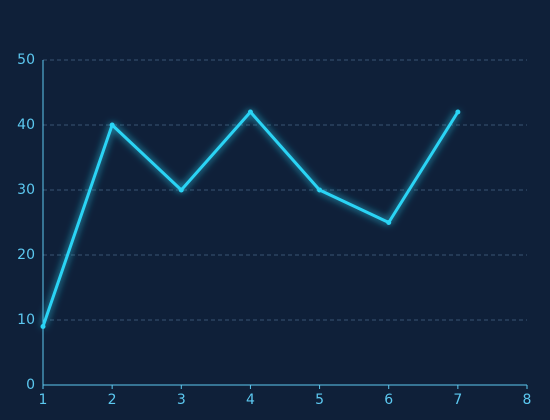  I want to click on x-tick-label: 4, so click(250, 400).